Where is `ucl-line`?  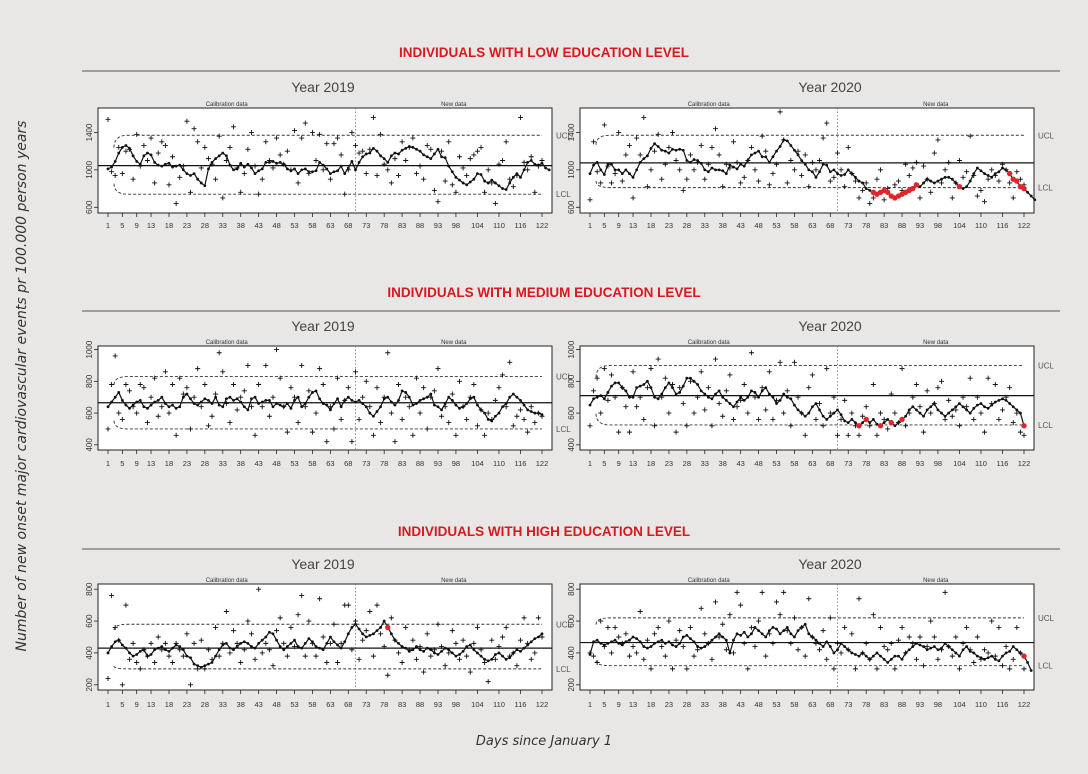 ucl-line is located at coordinates (809, 371).